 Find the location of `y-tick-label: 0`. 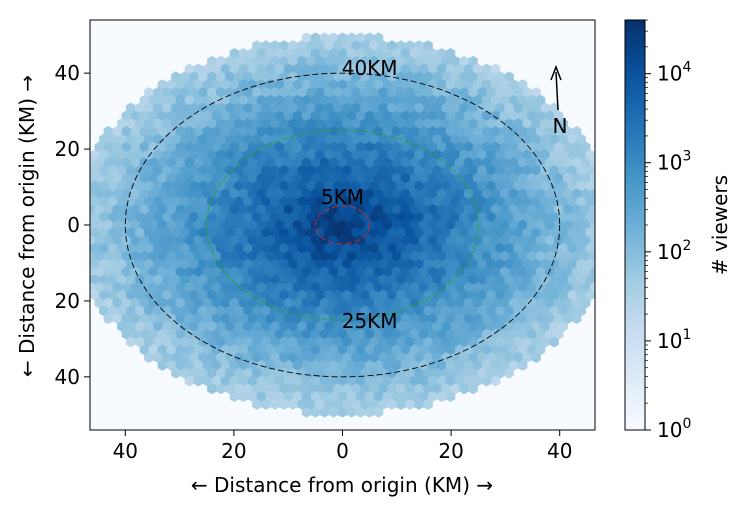

y-tick-label: 0 is located at coordinates (73, 225).